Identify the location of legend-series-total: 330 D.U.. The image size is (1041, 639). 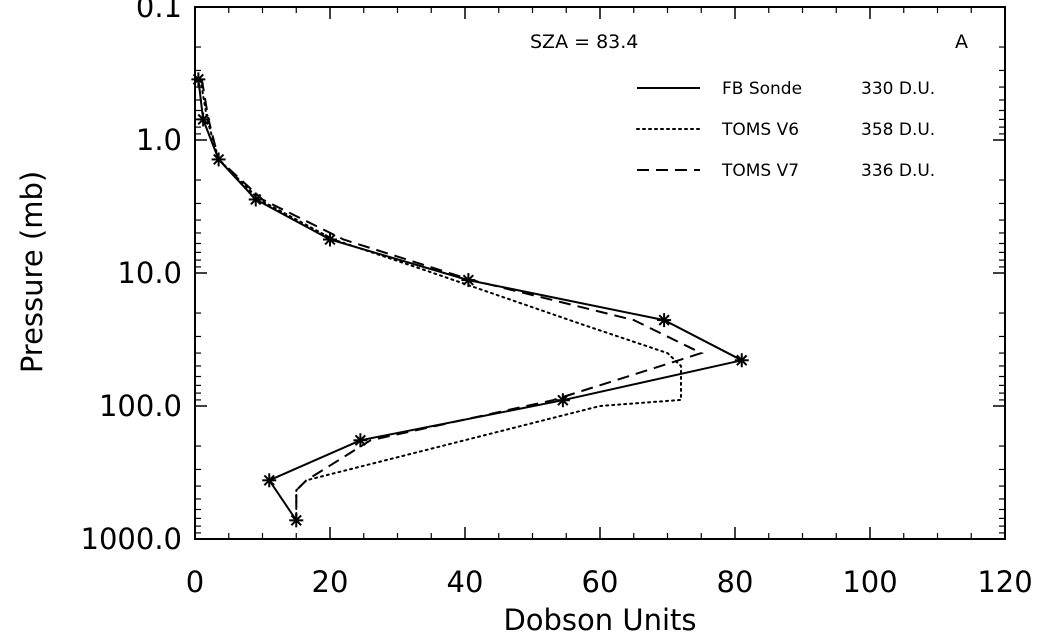
(898, 89).